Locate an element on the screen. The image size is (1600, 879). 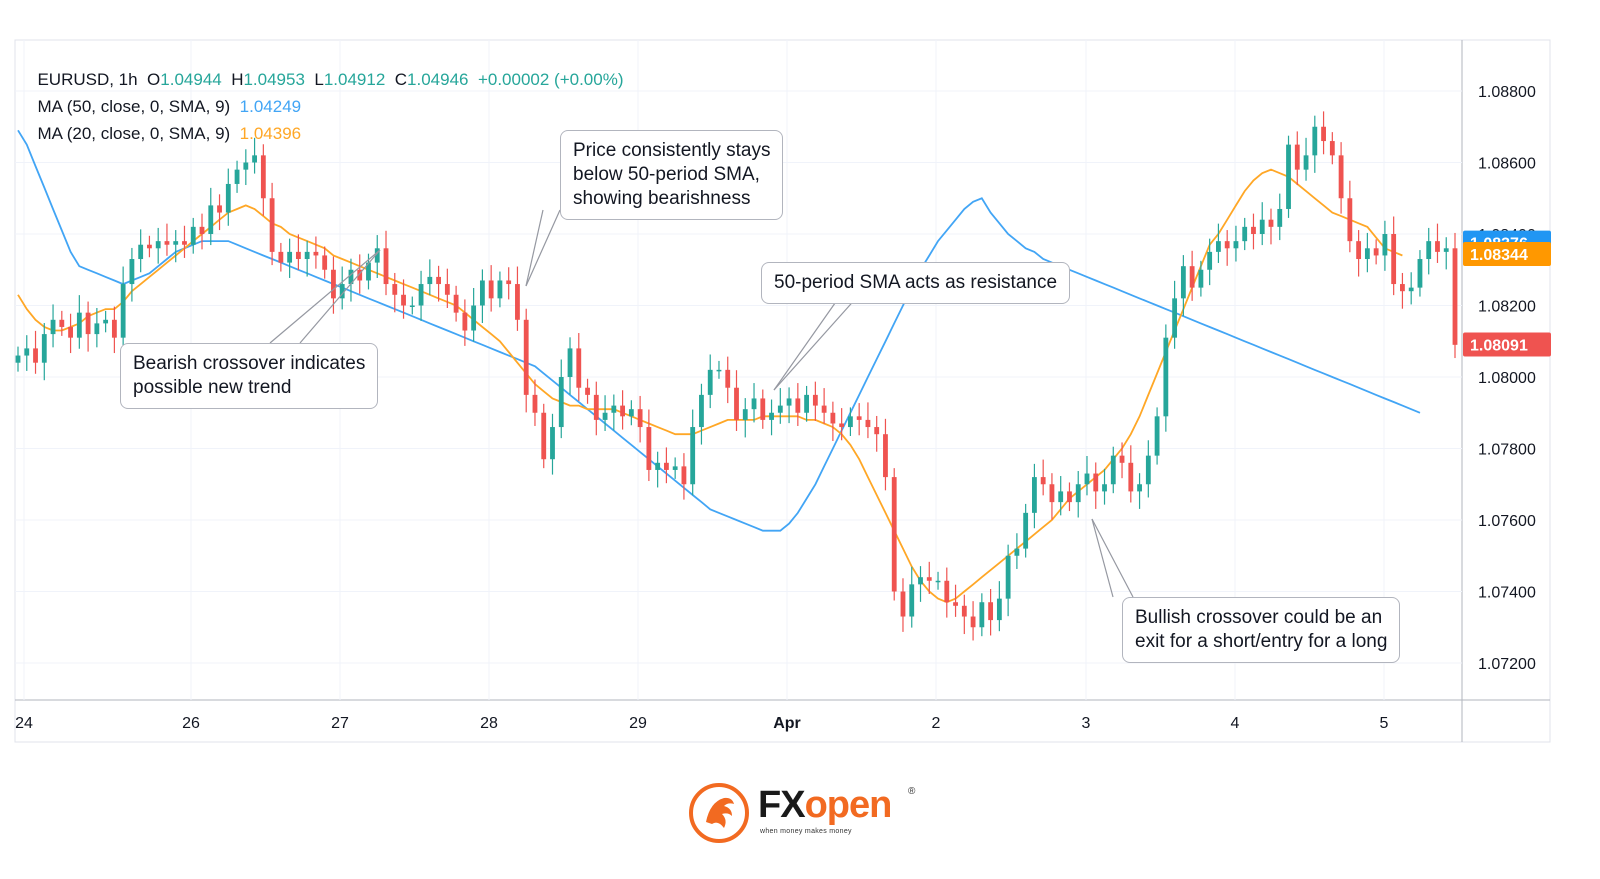
price-label: 1.08344 is located at coordinates (1507, 254).